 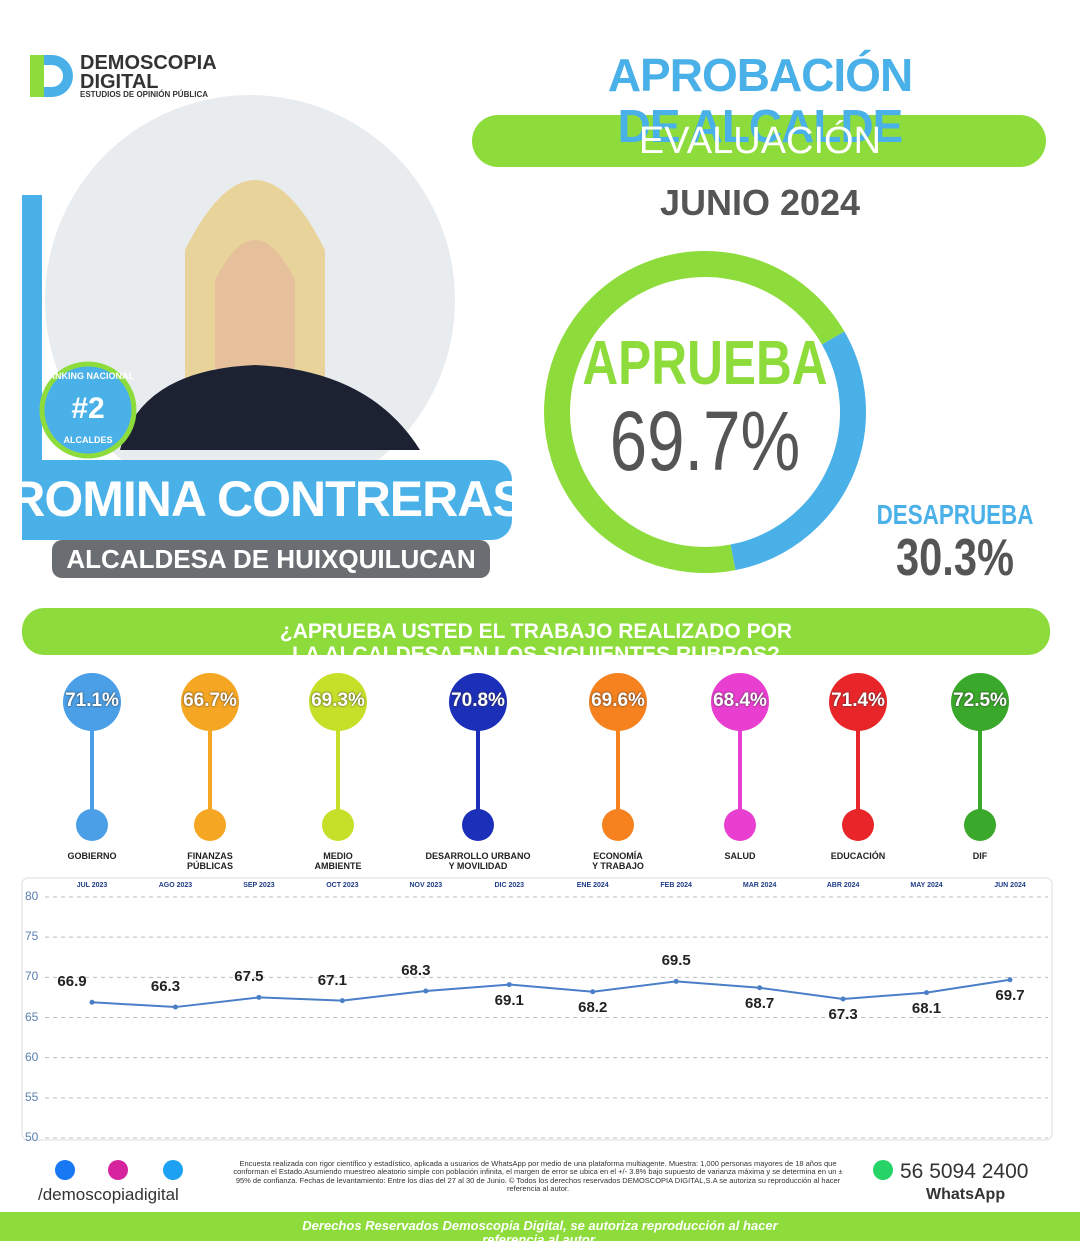 I want to click on period: JUNIO 2024, so click(x=760, y=202).